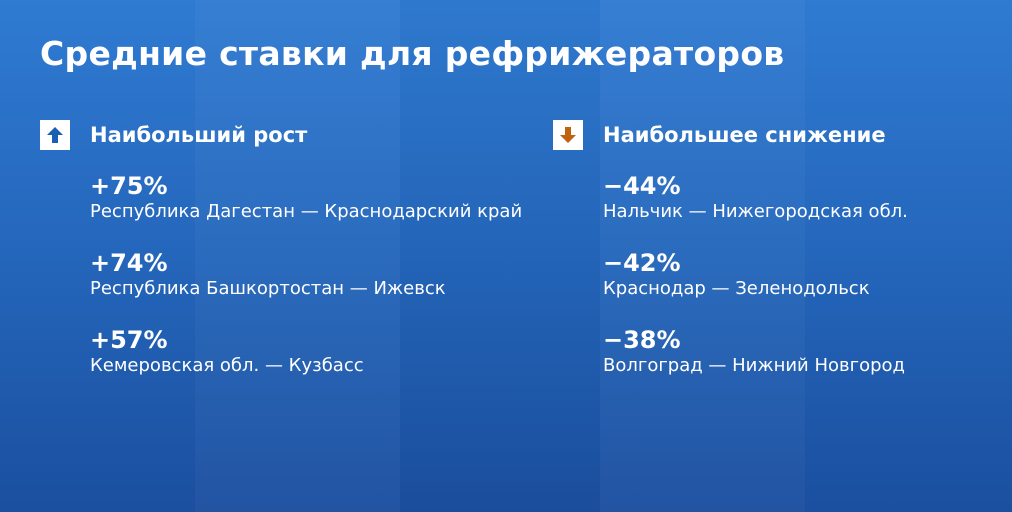  What do you see at coordinates (129, 340) in the screenshot?
I see `change-value: +57%` at bounding box center [129, 340].